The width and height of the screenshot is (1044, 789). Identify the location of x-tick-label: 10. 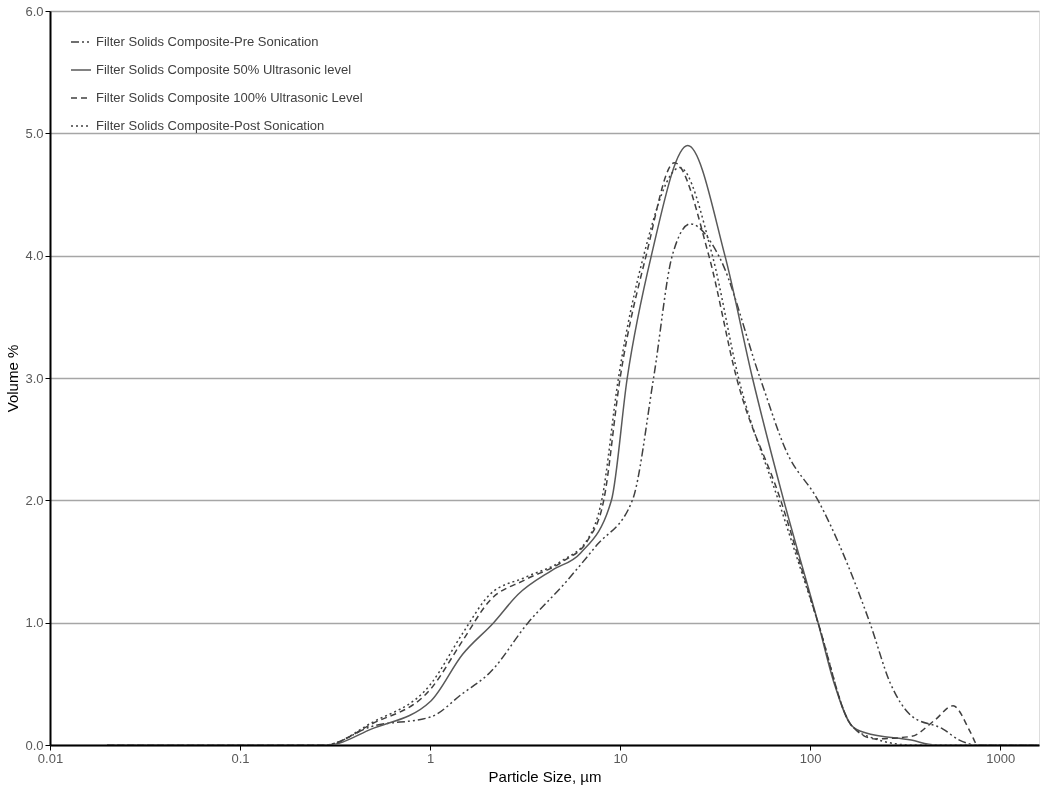
(620, 758).